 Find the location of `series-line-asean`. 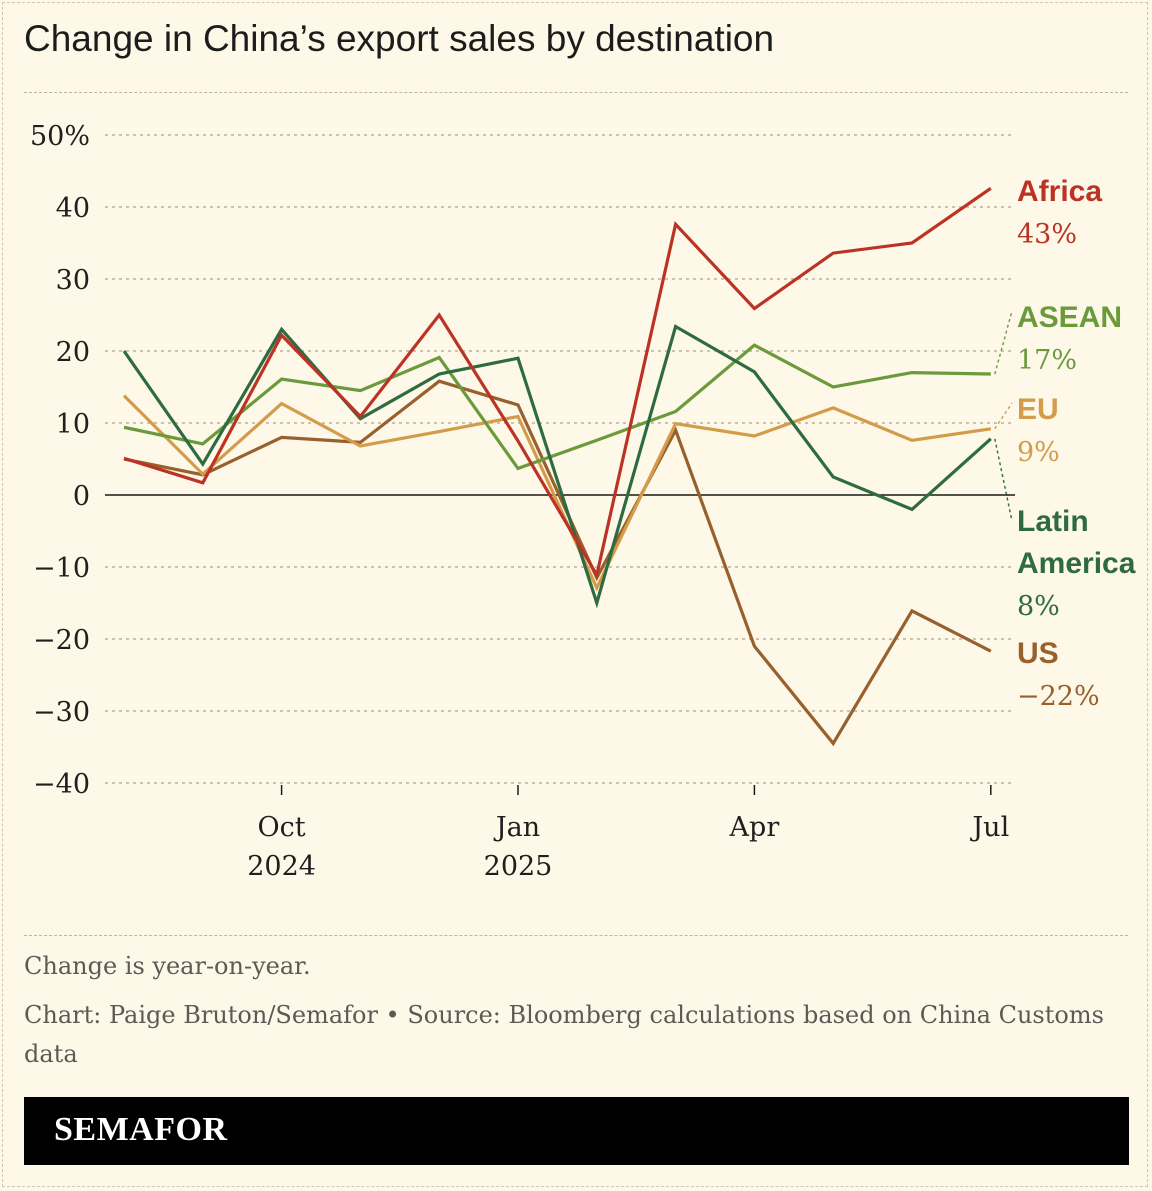

series-line-asean is located at coordinates (557, 407).